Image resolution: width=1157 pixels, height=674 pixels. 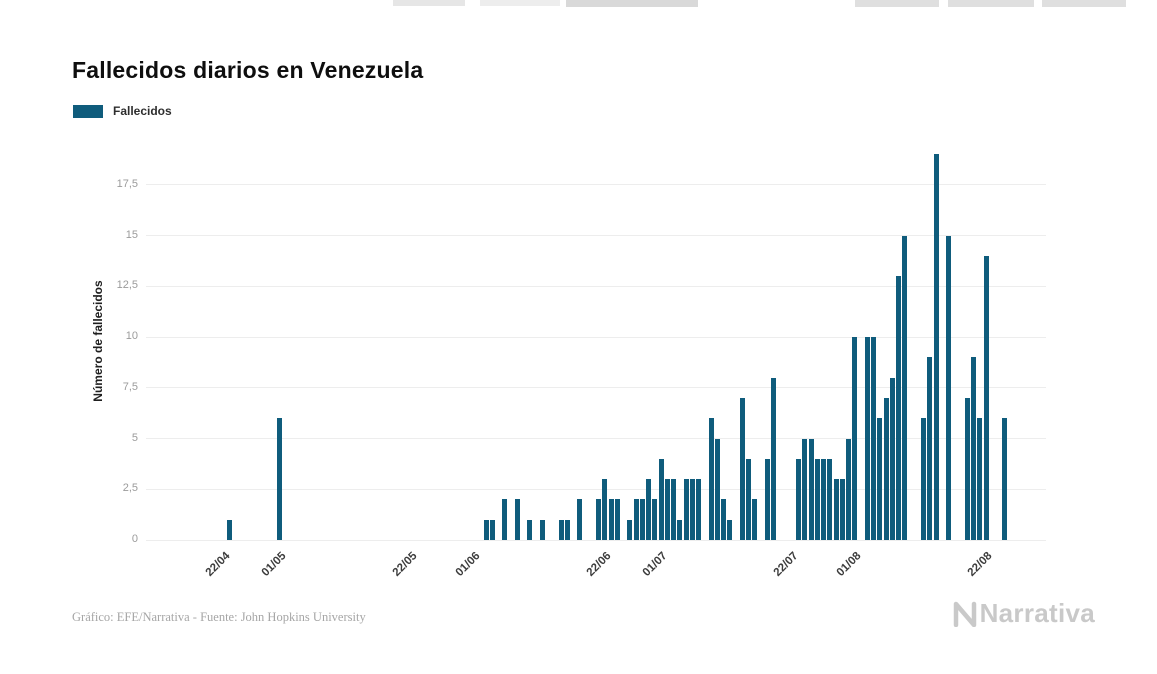 What do you see at coordinates (142, 111) in the screenshot?
I see `legend-label: Fallecidos` at bounding box center [142, 111].